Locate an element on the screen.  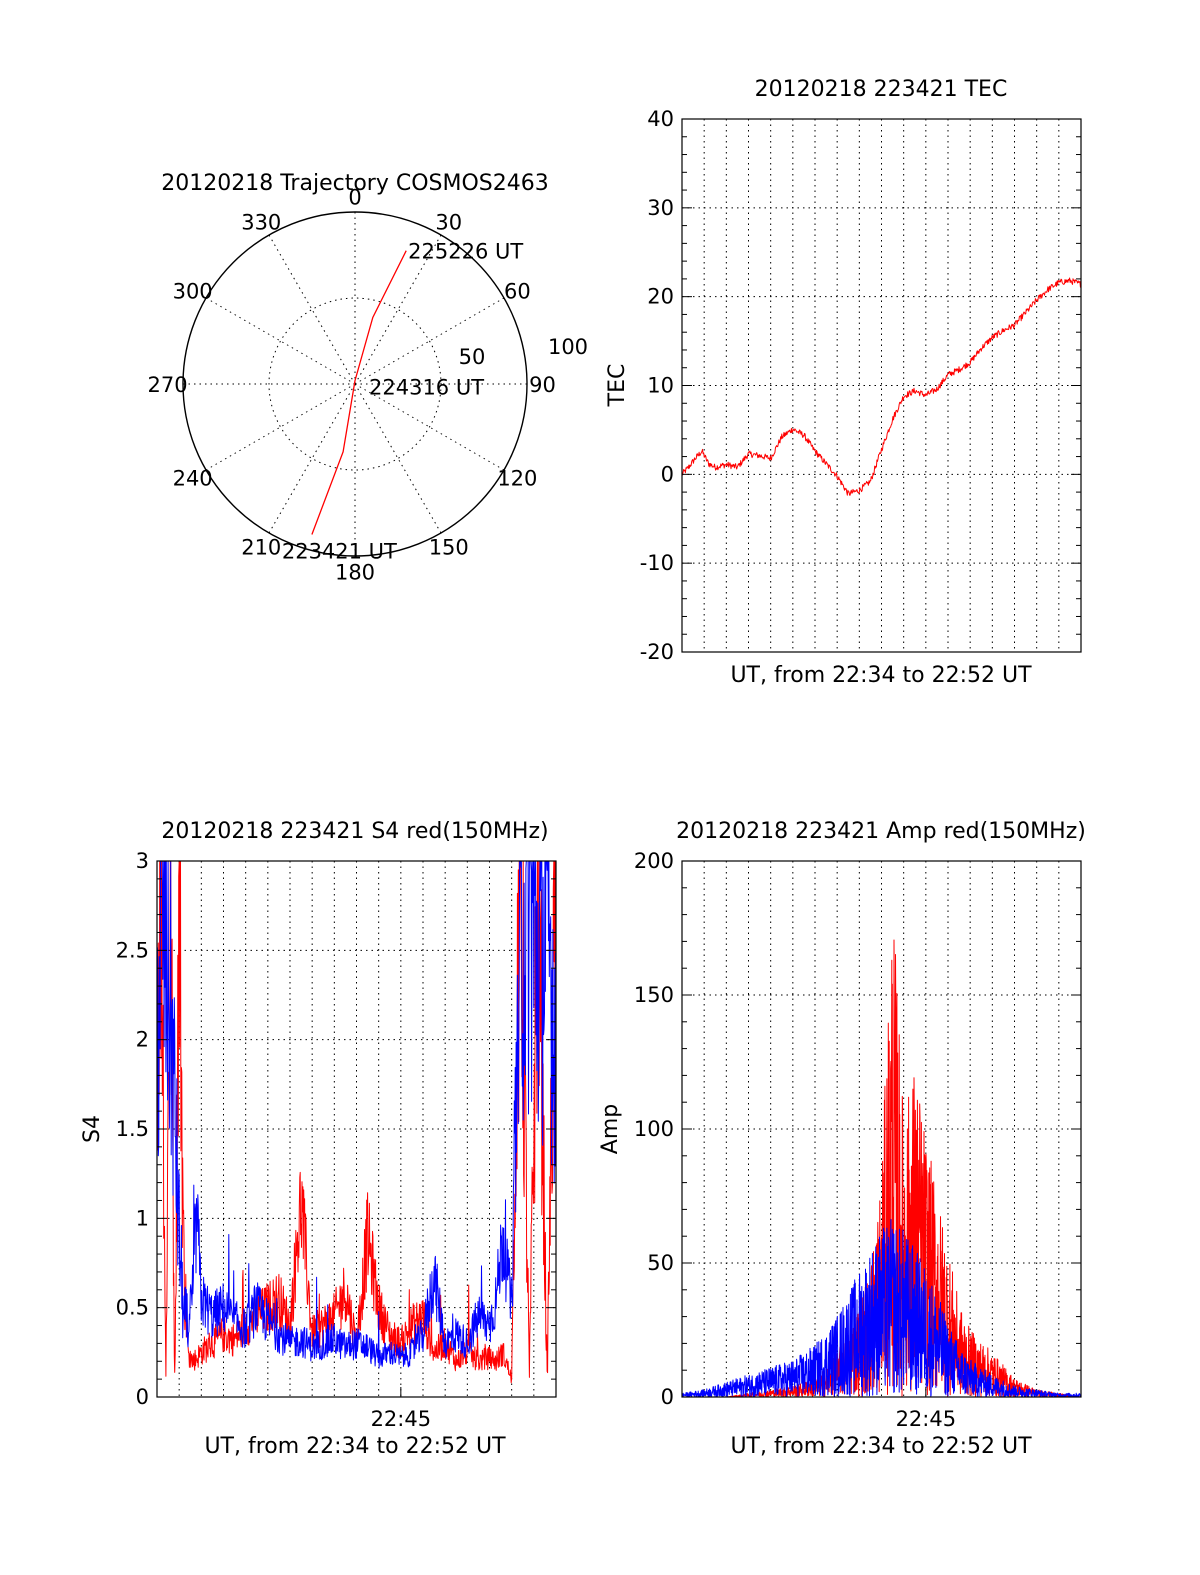
amp-xlabel: UT, from 22:34 to 22:52 UT is located at coordinates (881, 1446).